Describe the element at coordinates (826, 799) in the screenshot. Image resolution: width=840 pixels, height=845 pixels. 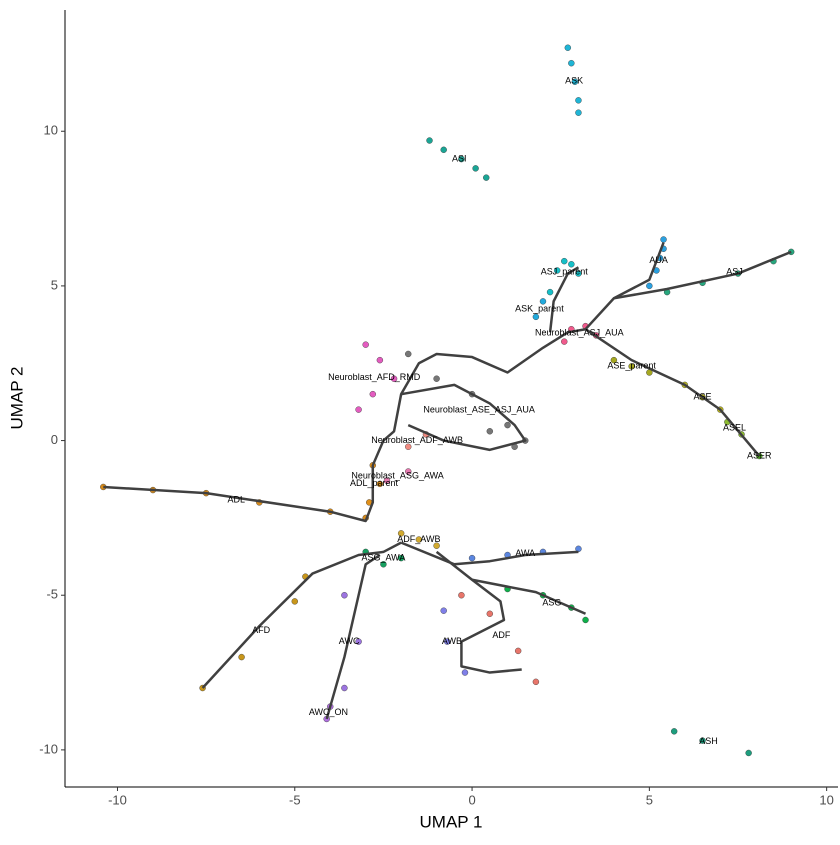
I see `x-tick-label: 10` at that location.